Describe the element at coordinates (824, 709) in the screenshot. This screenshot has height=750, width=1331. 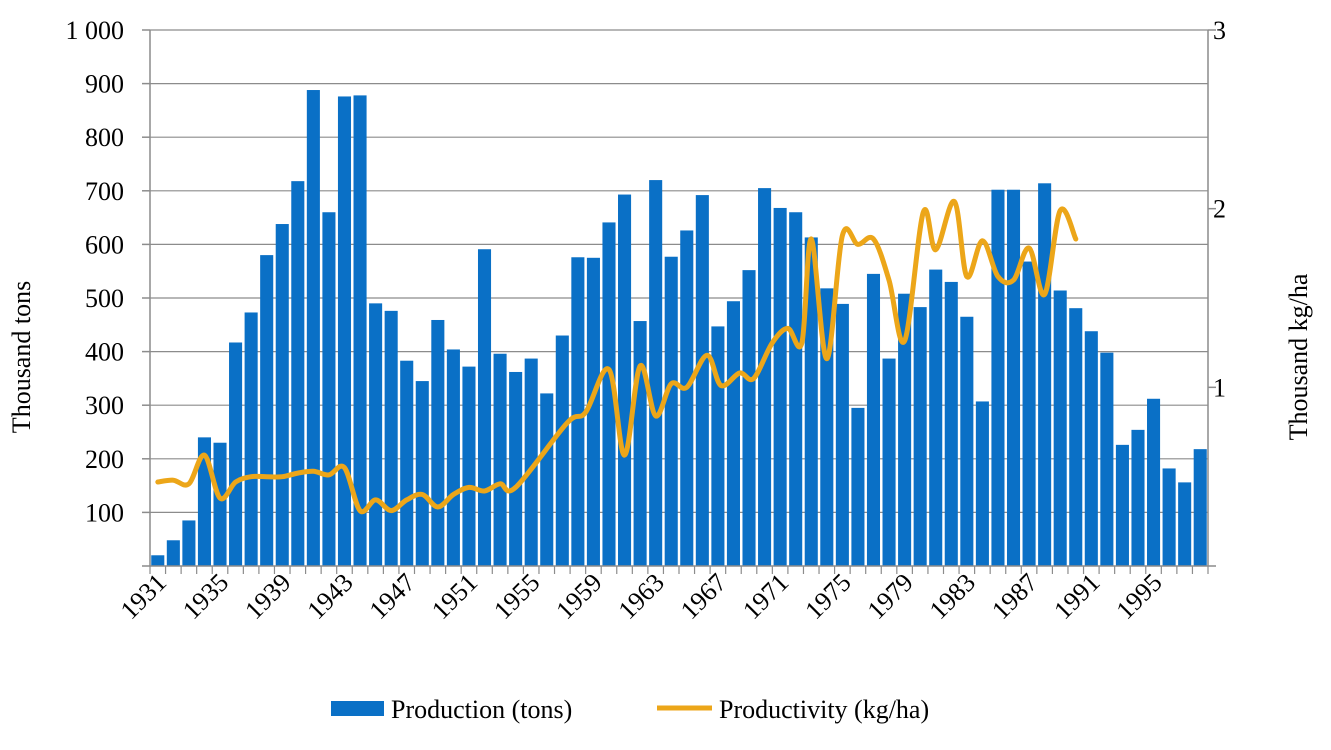
I see `legend-productivity-label: Productivity (kg/ha)` at that location.